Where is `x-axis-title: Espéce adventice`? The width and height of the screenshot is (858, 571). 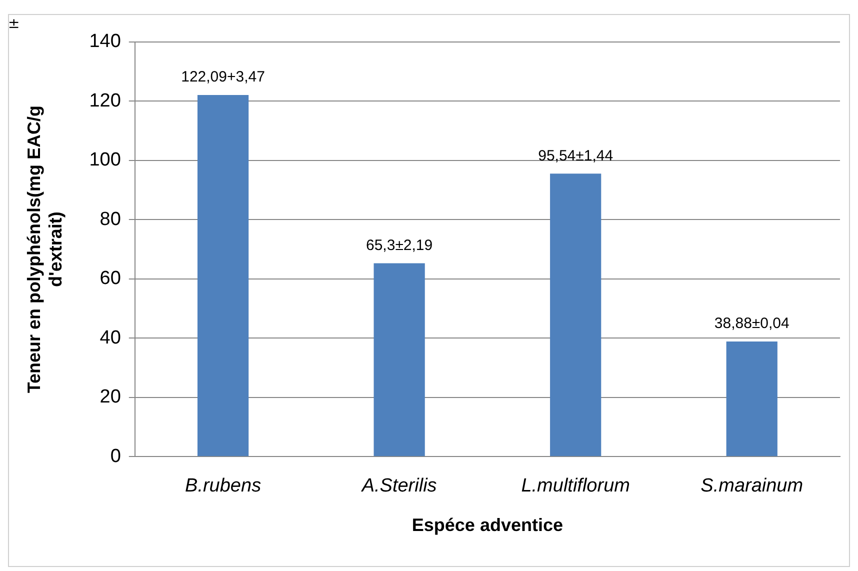 x-axis-title: Espéce adventice is located at coordinates (487, 525).